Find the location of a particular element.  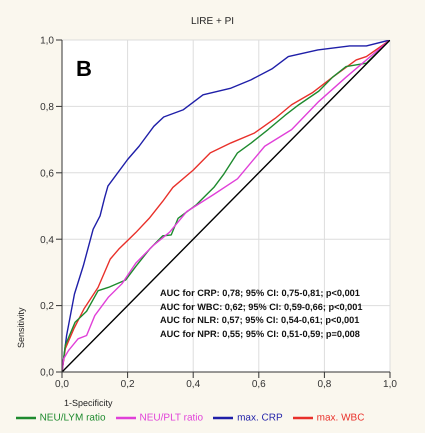

x-tick-label: 0,8 is located at coordinates (324, 384).